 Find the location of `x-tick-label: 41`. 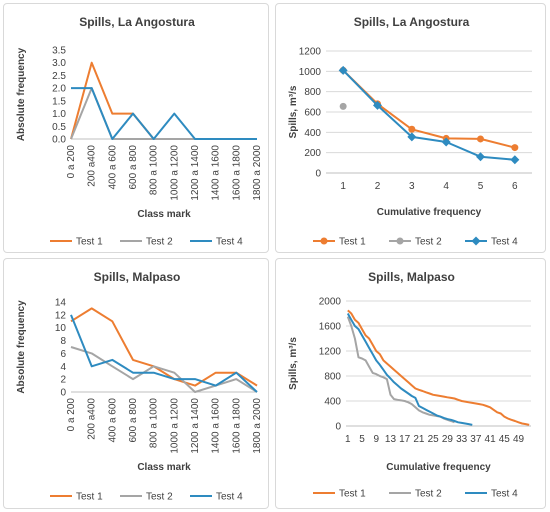

x-tick-label: 41 is located at coordinates (491, 439).